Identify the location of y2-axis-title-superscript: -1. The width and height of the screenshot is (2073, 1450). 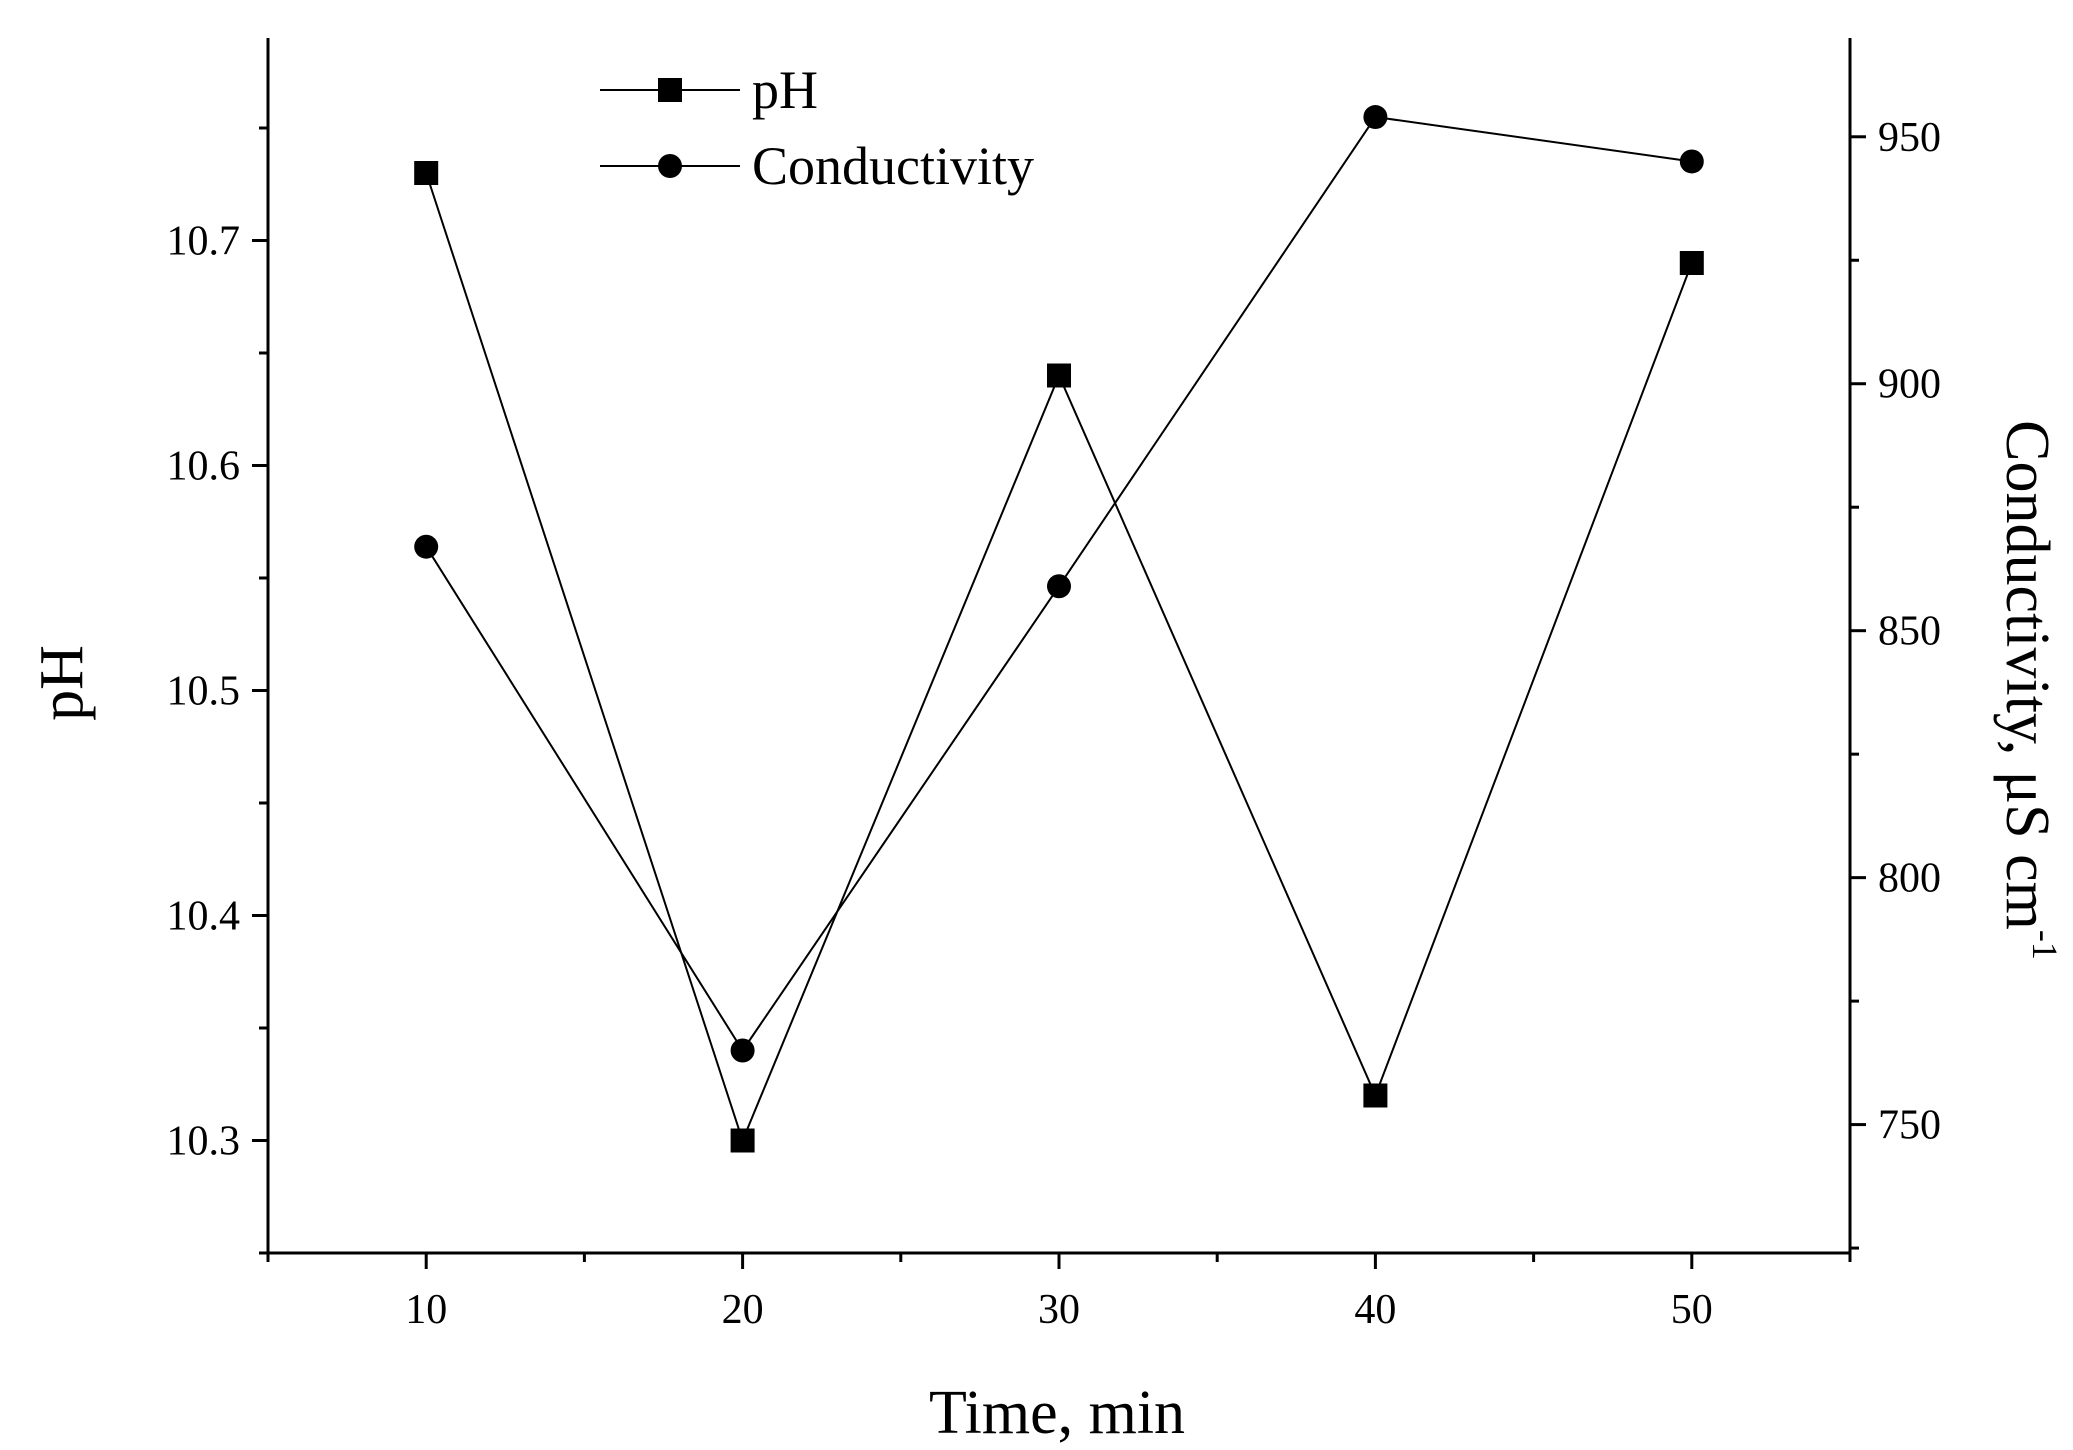
(2045, 945).